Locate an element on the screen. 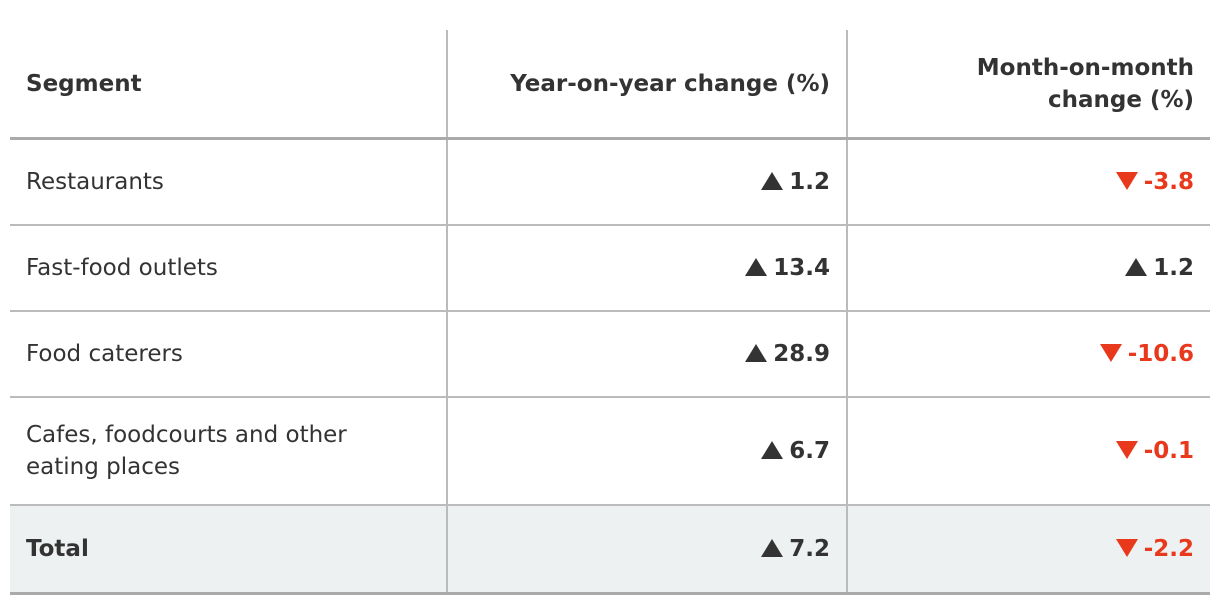 Image resolution: width=1220 pixels, height=608 pixels. value-cell: -10.6 is located at coordinates (1028, 354).